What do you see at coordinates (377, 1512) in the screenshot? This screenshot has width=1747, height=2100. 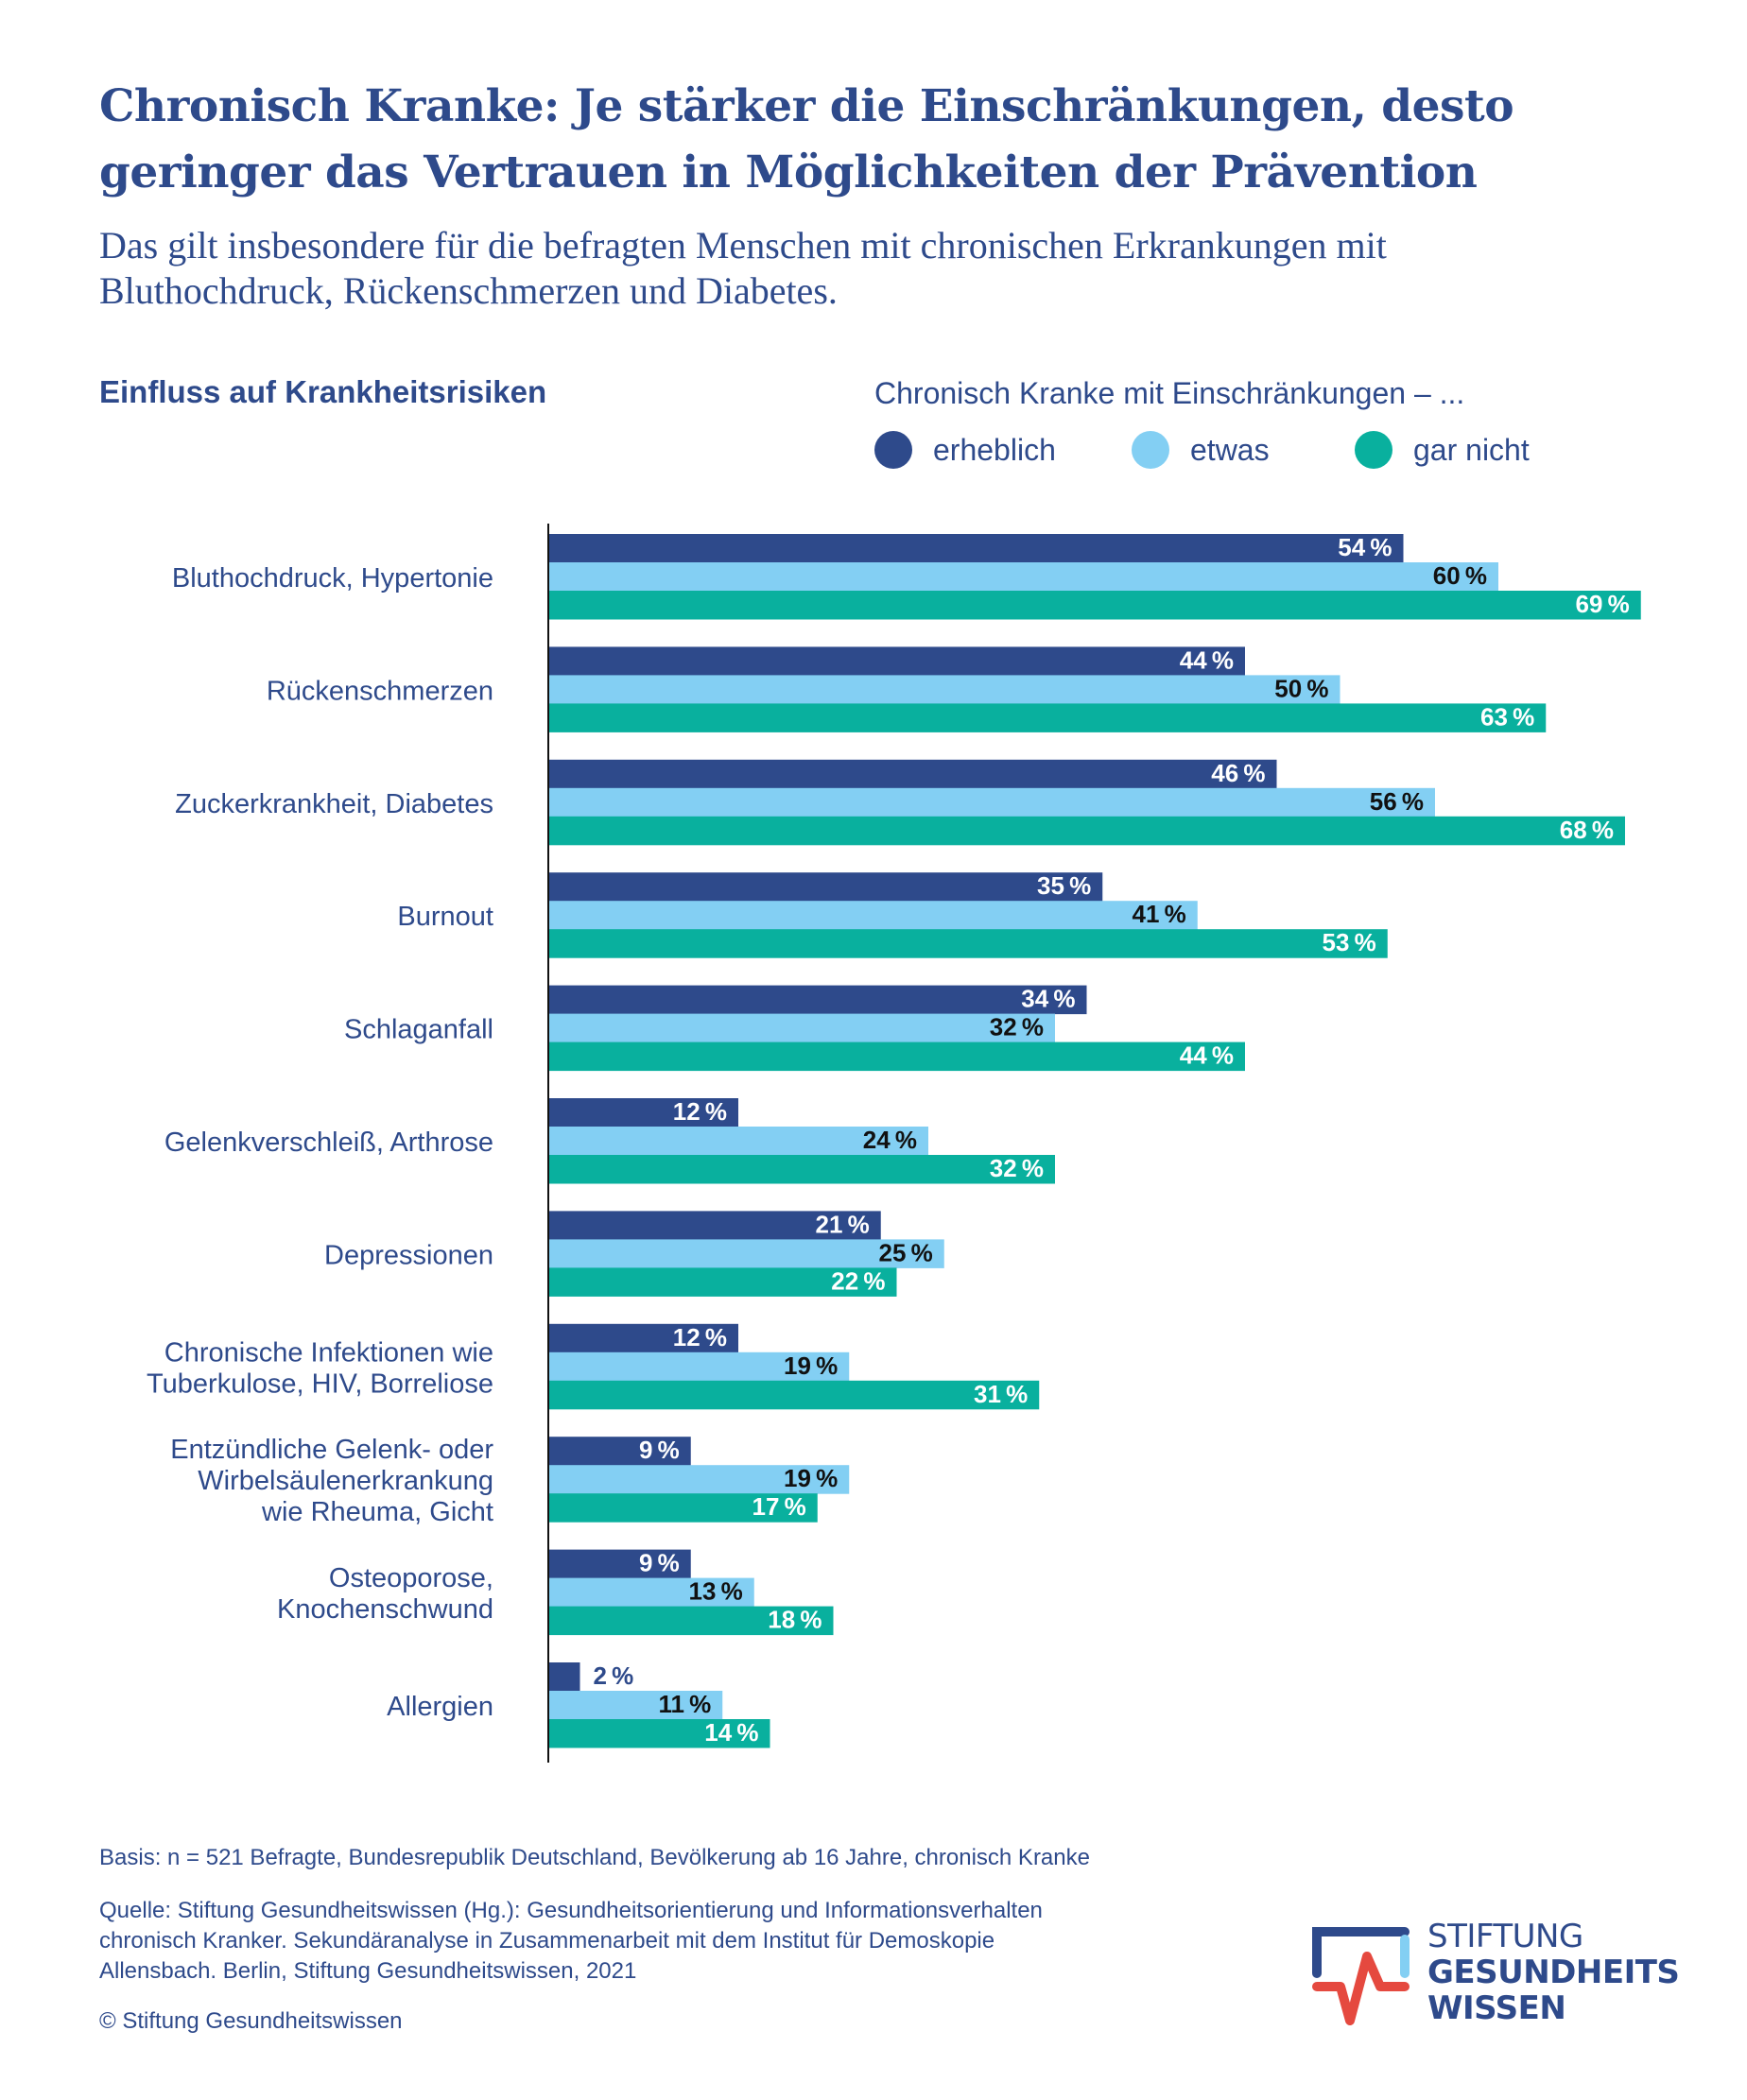 I see `category-label: wie Rheuma, Gicht` at bounding box center [377, 1512].